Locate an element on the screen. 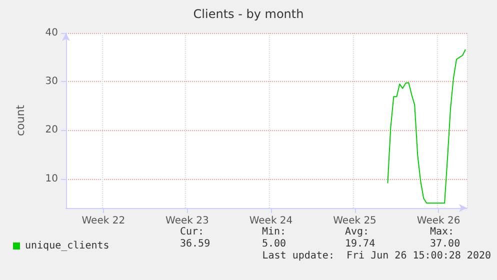 This screenshot has width=497, height=280. chart-title: Clients - by month is located at coordinates (248, 14).